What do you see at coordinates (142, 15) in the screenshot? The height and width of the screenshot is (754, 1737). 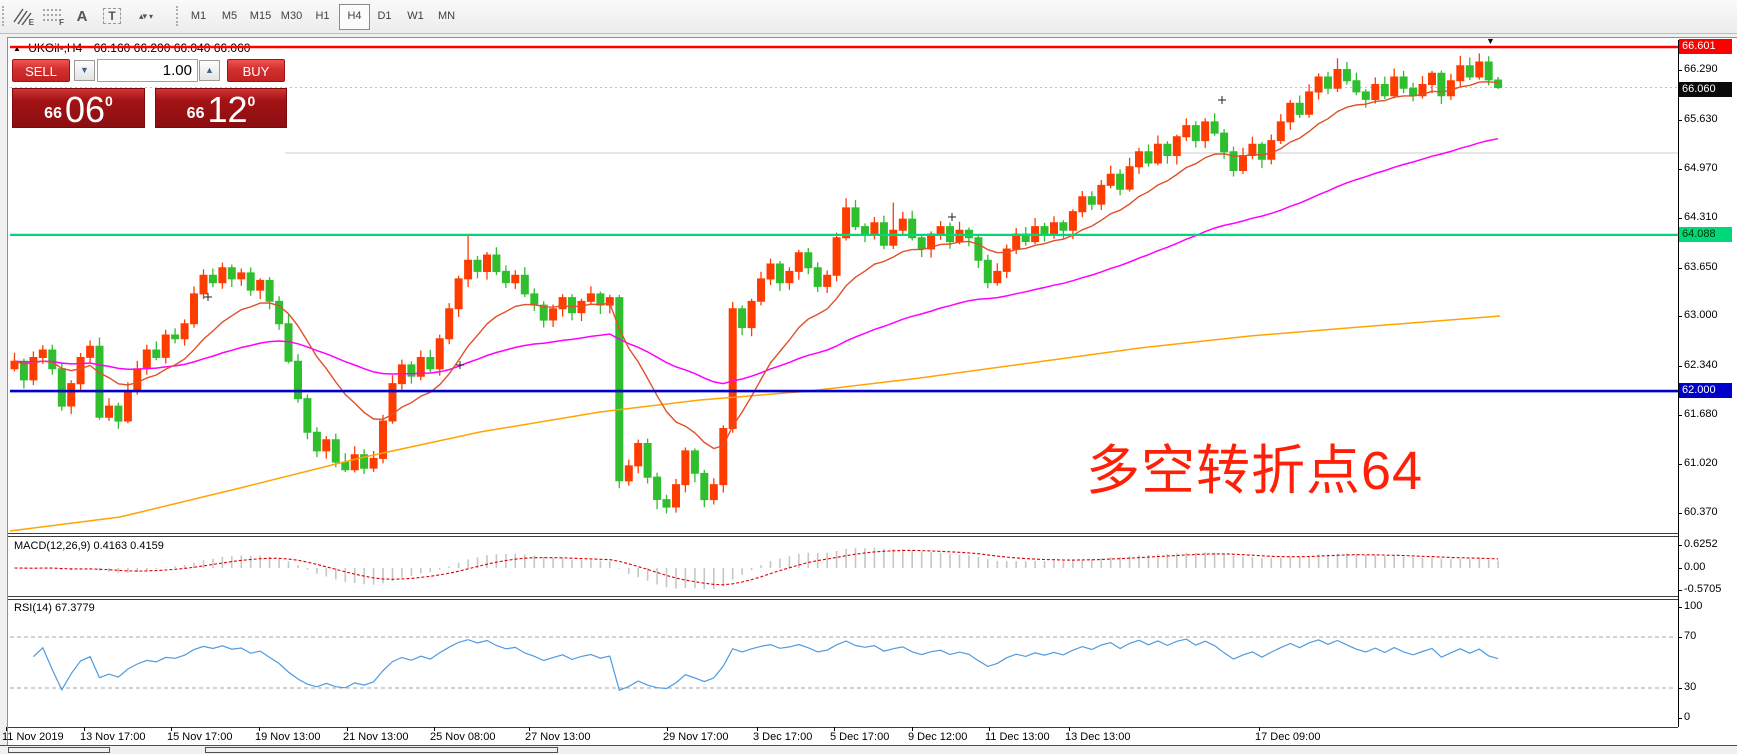 I see `arrows-glyph: ▴▾` at bounding box center [142, 15].